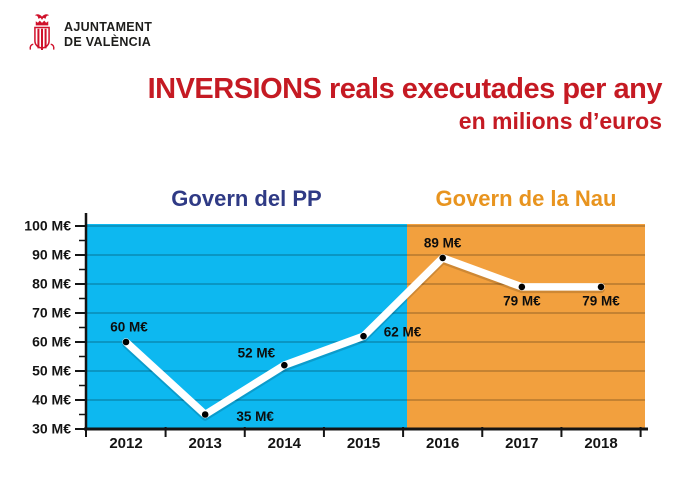 The image size is (680, 481). I want to click on y-axis-label: 80 M€, so click(51, 284).